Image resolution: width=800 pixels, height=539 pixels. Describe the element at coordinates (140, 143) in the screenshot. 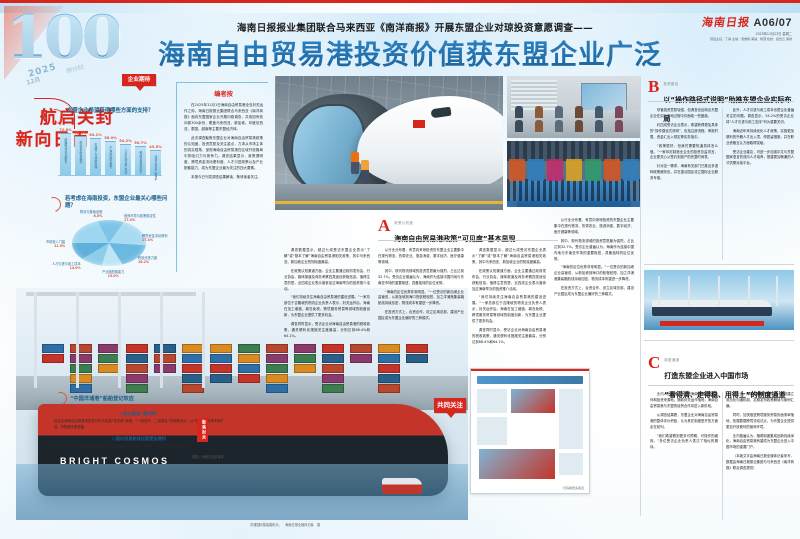

I see `bar-value-label: 50.7%` at that location.